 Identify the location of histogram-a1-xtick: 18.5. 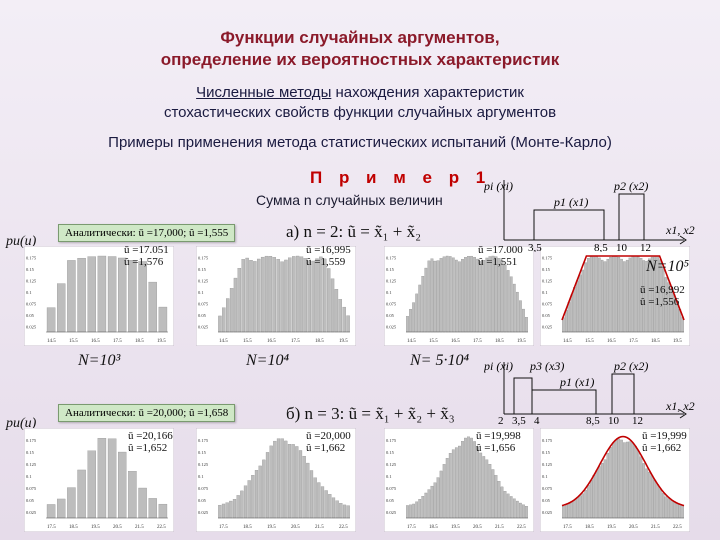
(139, 341).